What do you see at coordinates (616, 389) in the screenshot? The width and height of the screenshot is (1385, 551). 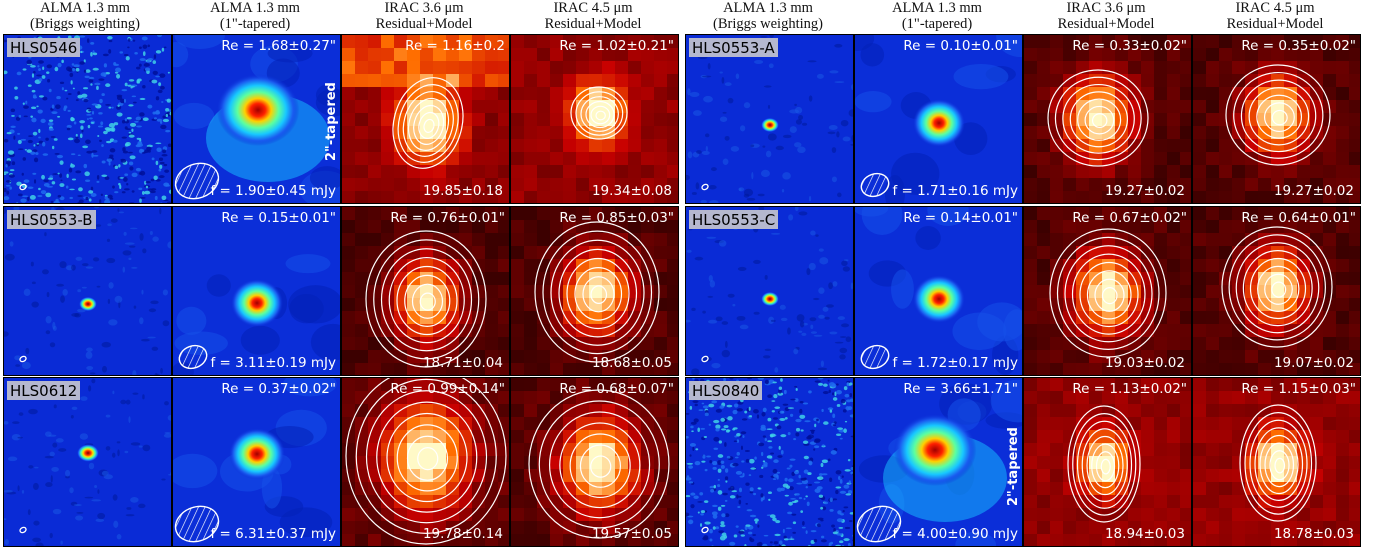 I see `irac-4.5-effective-radius: Re = 0.68±0.07"` at bounding box center [616, 389].